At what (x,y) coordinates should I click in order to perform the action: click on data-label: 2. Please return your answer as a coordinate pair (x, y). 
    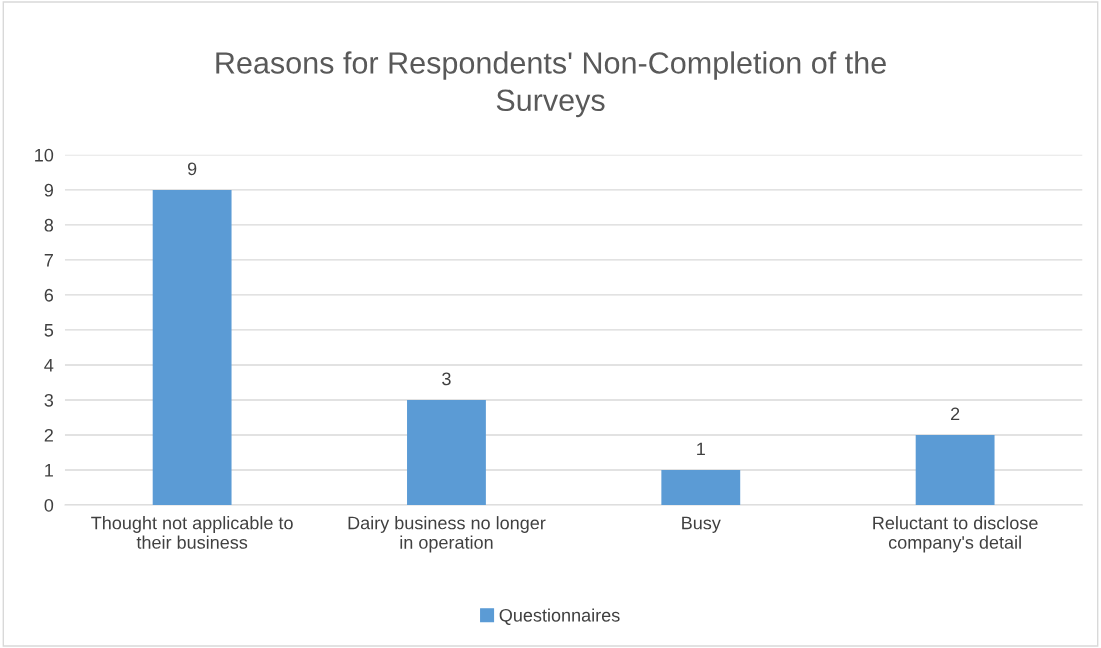
    Looking at the image, I should click on (955, 414).